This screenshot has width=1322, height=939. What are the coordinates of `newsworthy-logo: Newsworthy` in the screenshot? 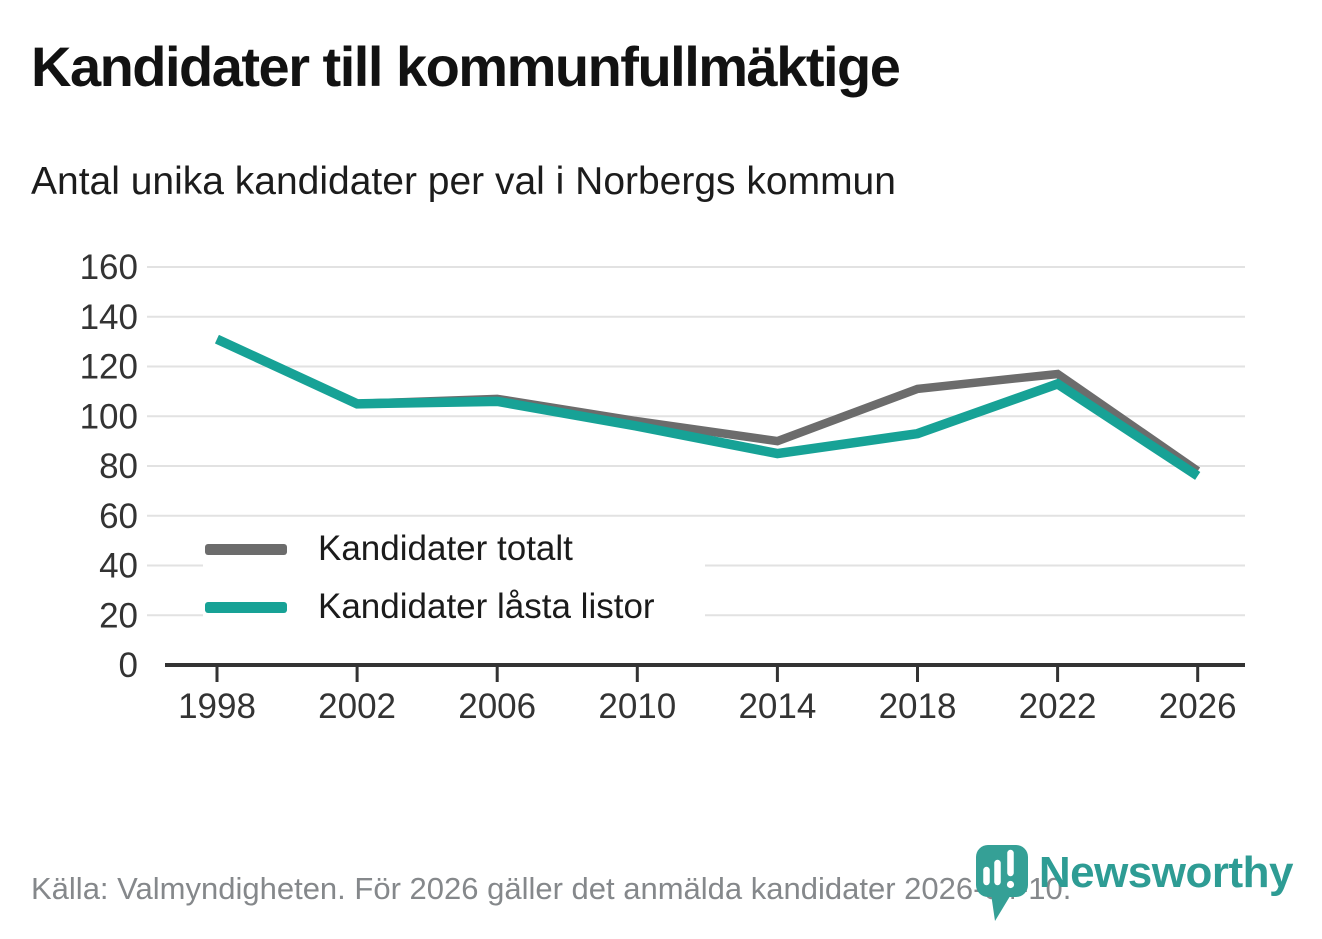 It's located at (1133, 885).